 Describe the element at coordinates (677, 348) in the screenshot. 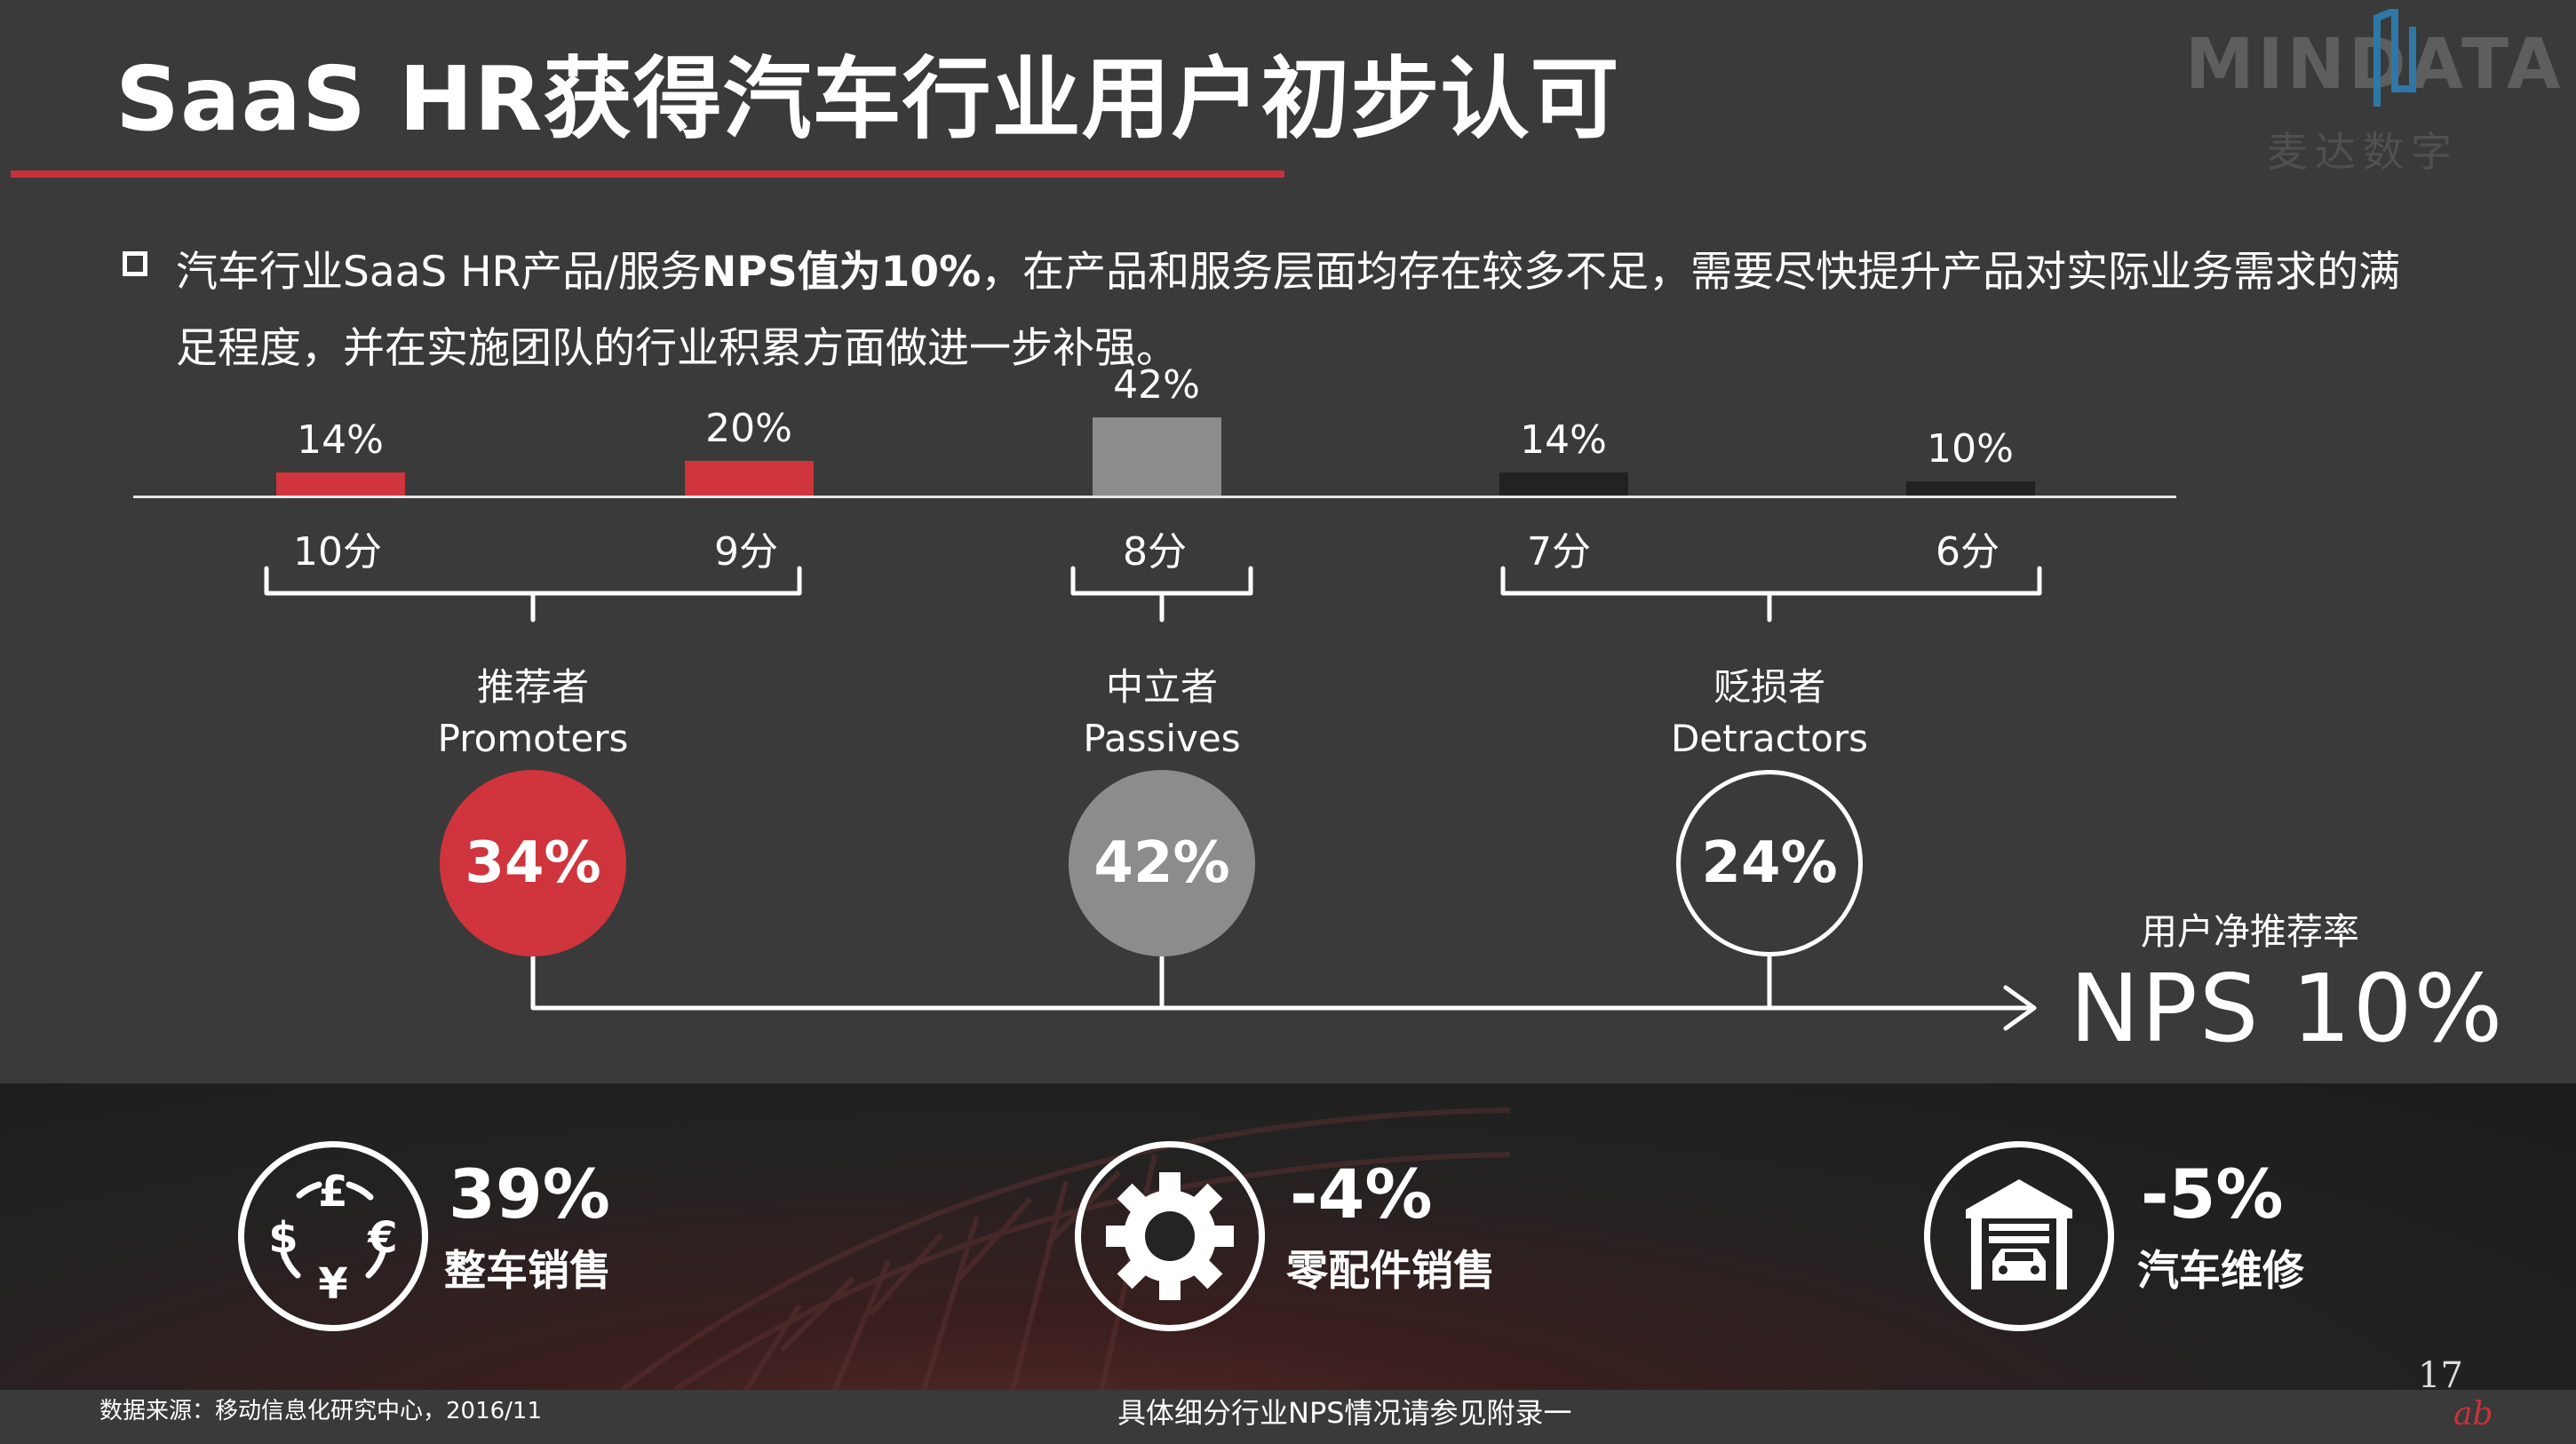

I see `bullet-text-c: 足程度，并在实施团队的行业积累方面做进一步补强。` at that location.